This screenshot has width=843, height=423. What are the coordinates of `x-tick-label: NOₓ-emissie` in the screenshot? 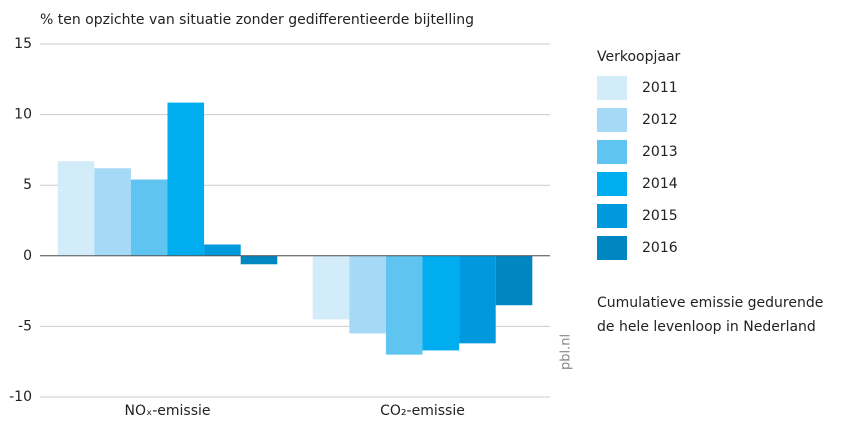 It's located at (168, 411).